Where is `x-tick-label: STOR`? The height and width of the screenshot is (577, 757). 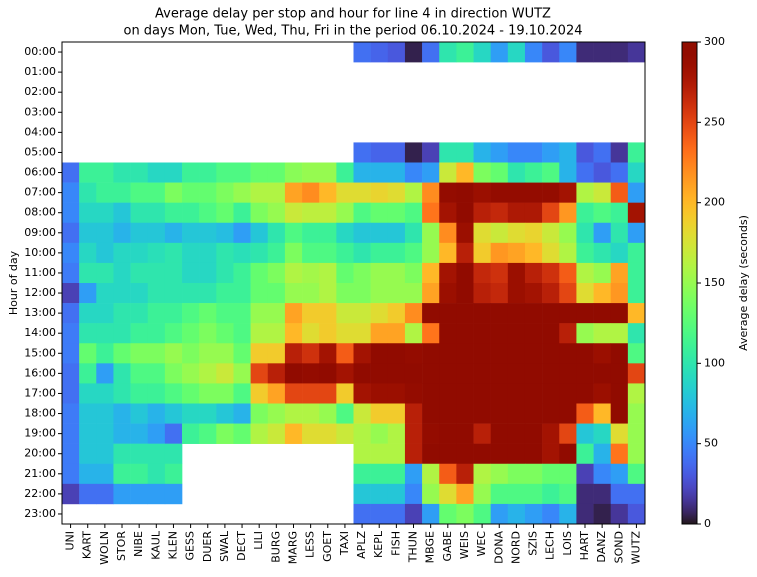
x-tick-label: STOR is located at coordinates (121, 546).